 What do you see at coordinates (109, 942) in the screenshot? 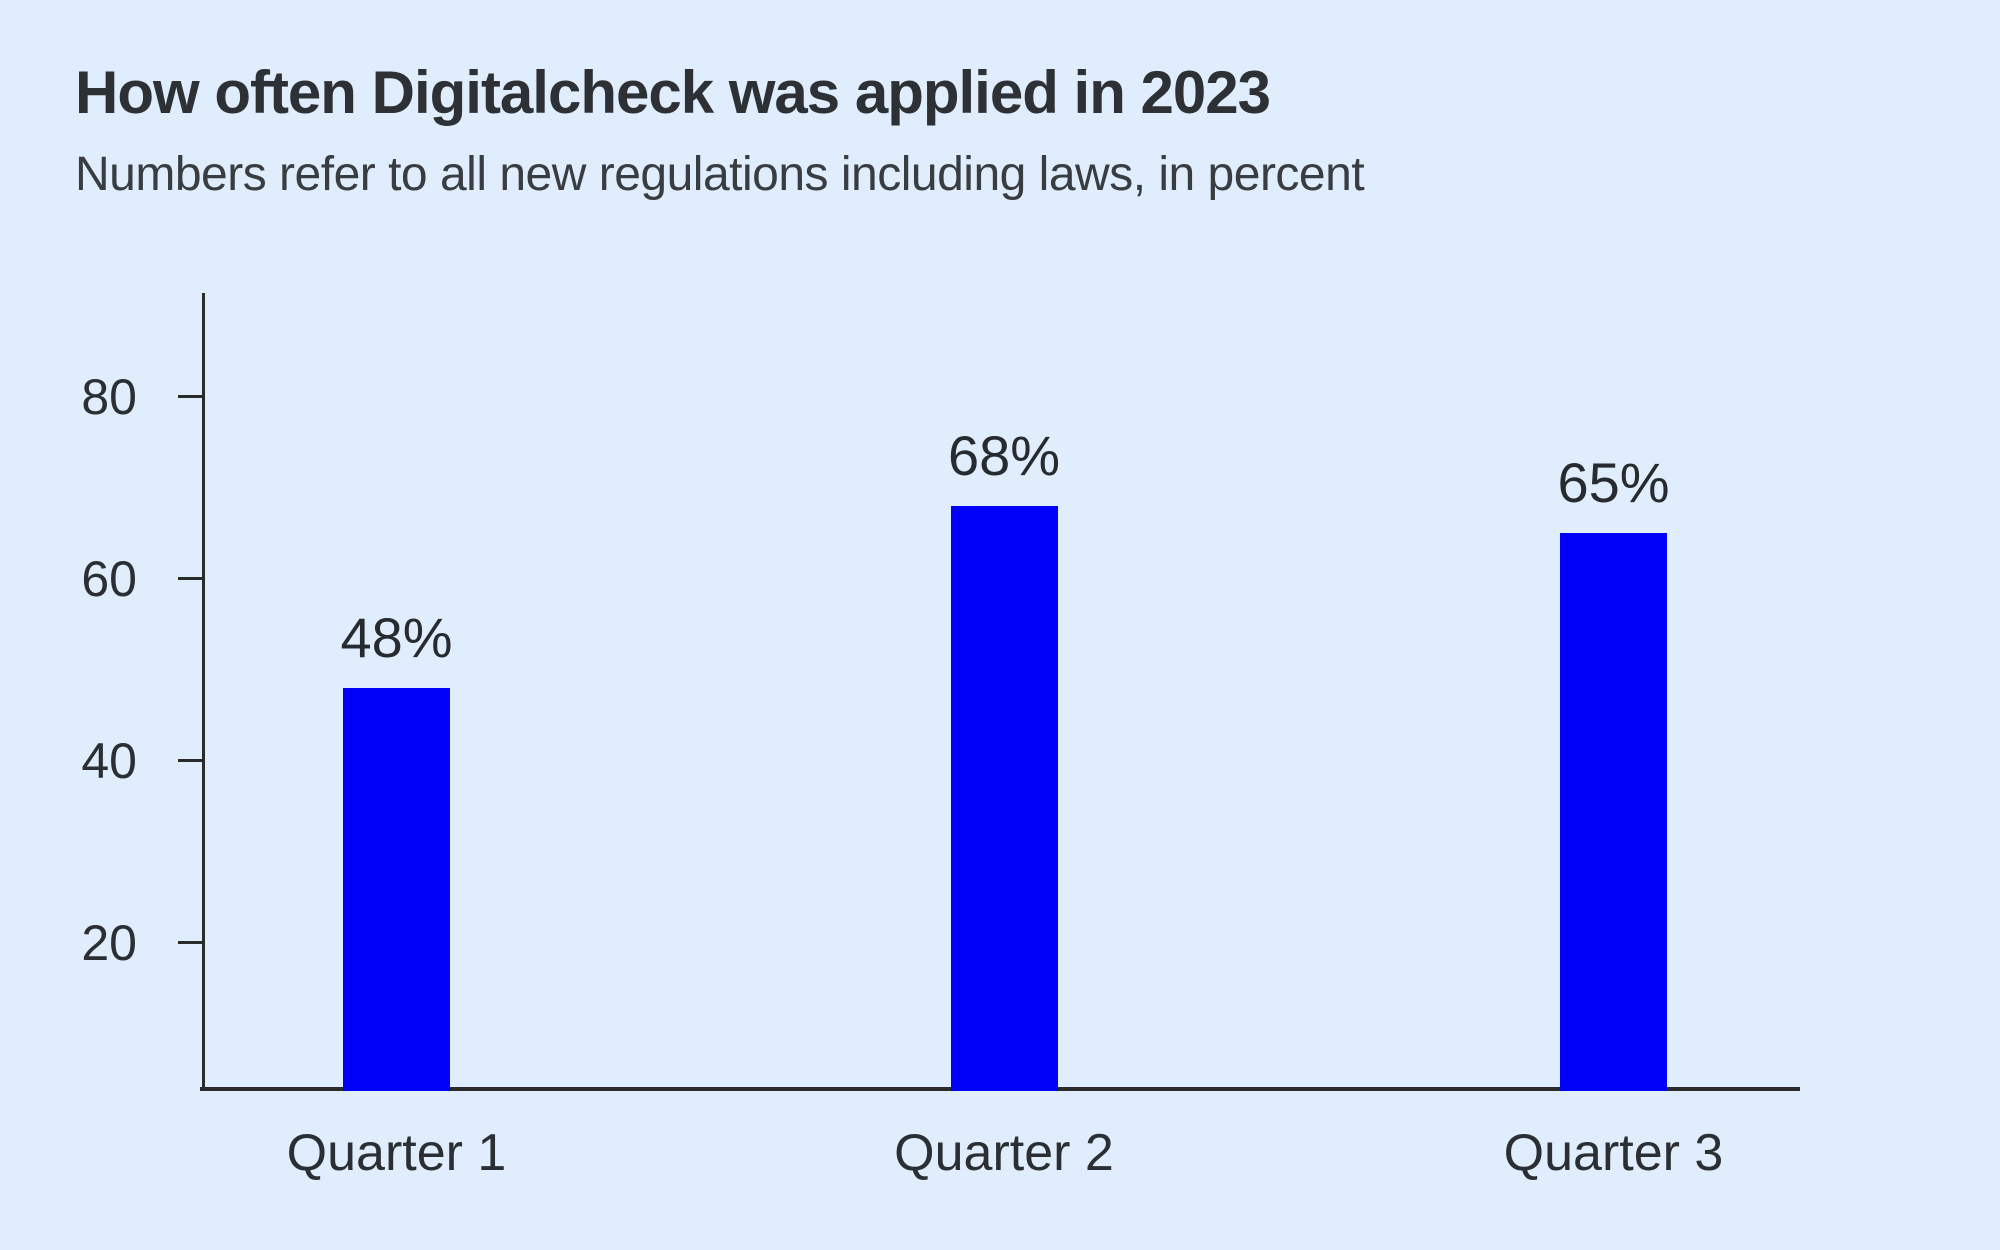
I see `y-tick-label: 20` at bounding box center [109, 942].